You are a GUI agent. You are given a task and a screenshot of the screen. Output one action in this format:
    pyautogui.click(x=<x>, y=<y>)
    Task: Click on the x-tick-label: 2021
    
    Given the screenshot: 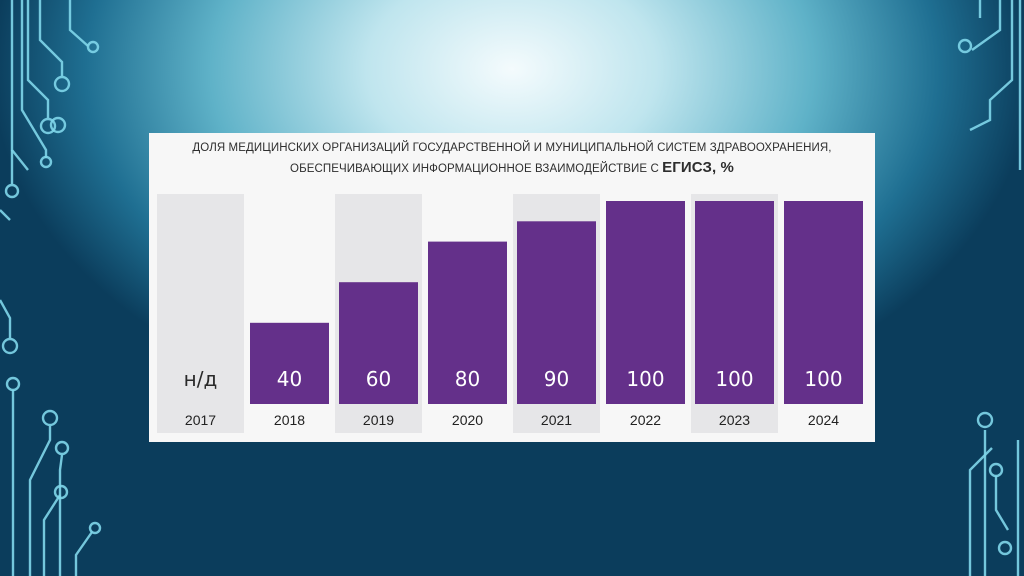 What is the action you would take?
    pyautogui.click(x=556, y=420)
    